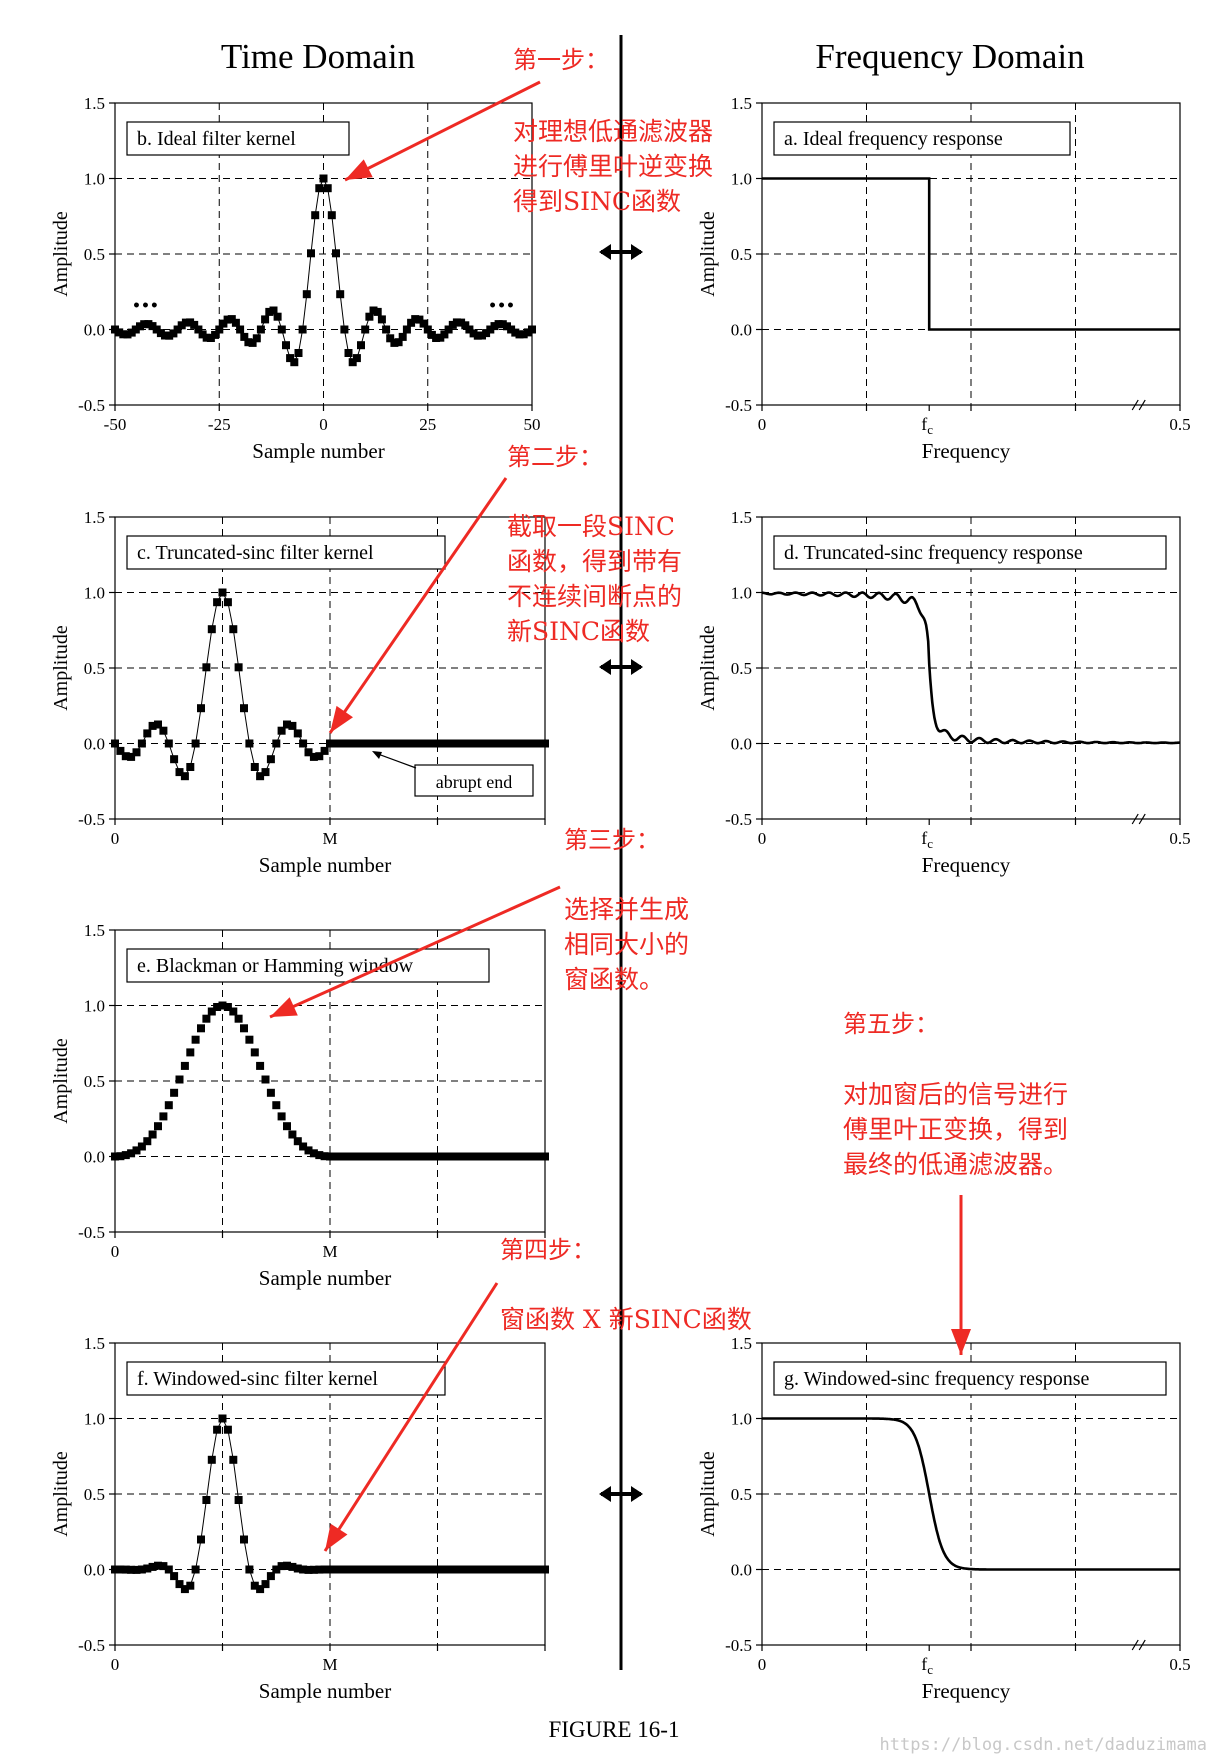 The width and height of the screenshot is (1215, 1759). I want to click on step2-heading: 第二步：, so click(555, 457).